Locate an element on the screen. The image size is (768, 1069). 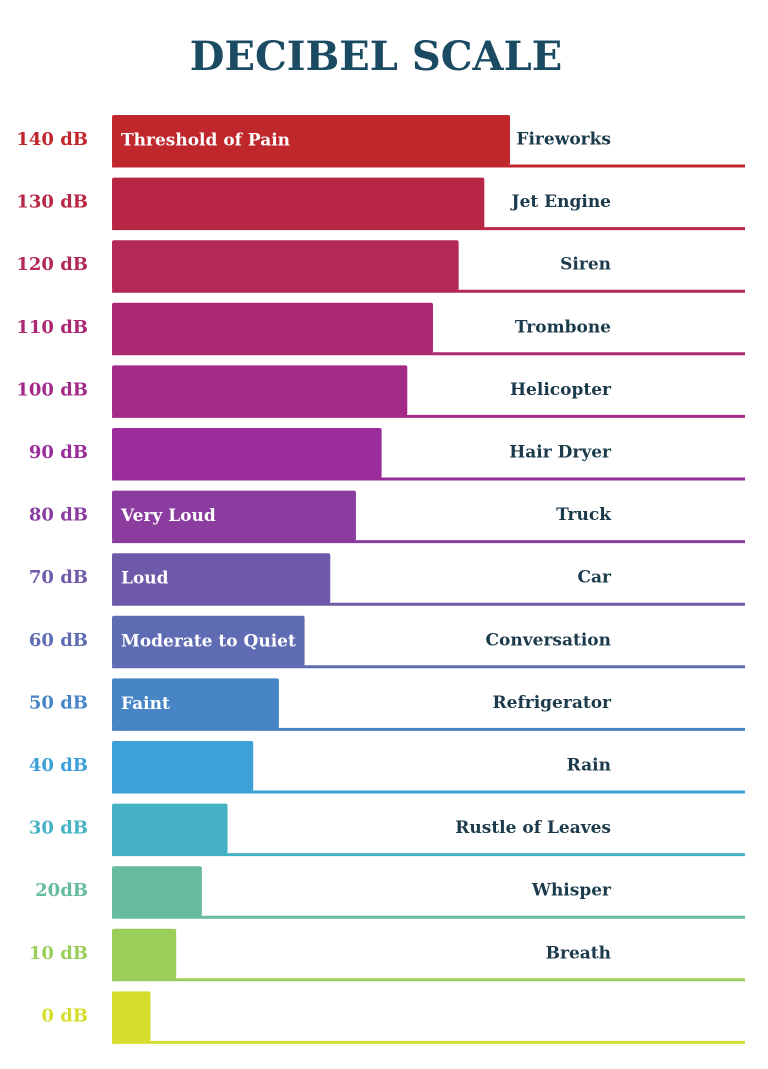
chart-title: DECIBEL SCALE is located at coordinates (376, 56).